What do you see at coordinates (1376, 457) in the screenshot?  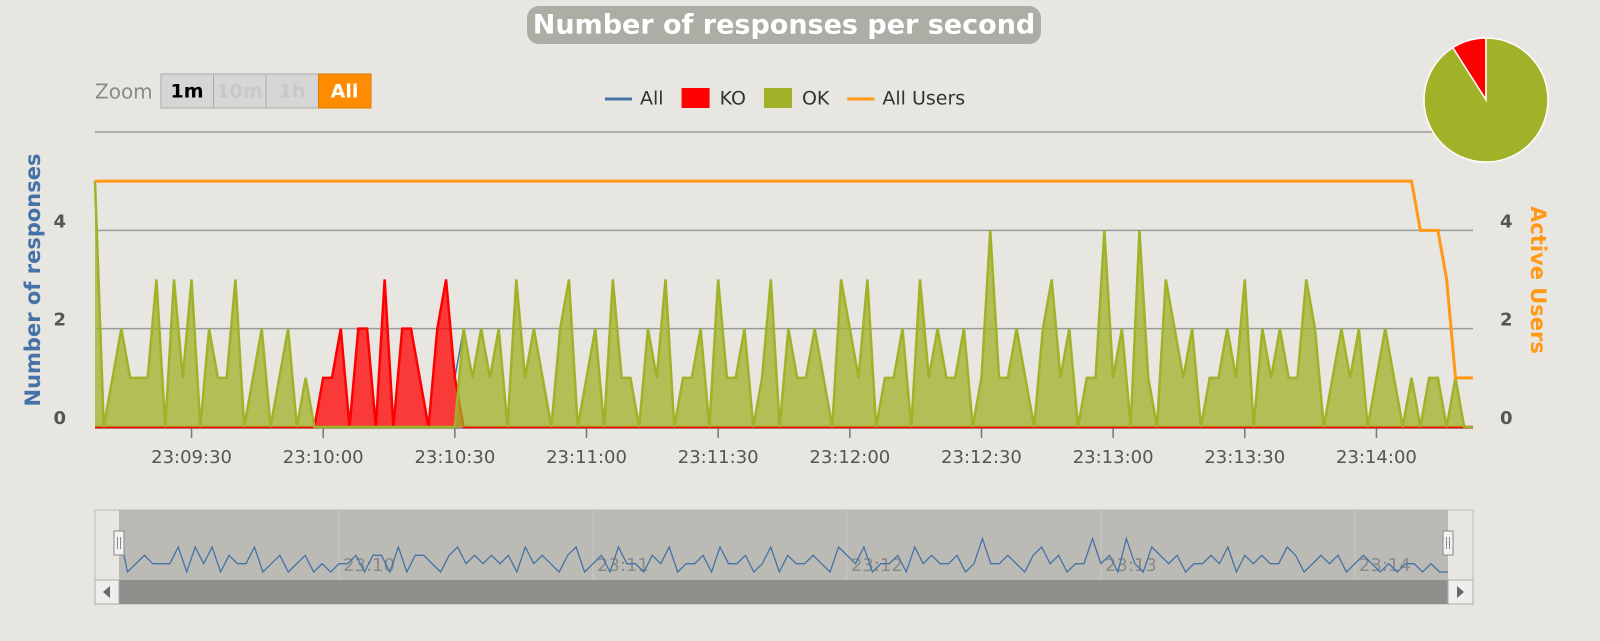 I see `x-tick-label: 23:14:00` at bounding box center [1376, 457].